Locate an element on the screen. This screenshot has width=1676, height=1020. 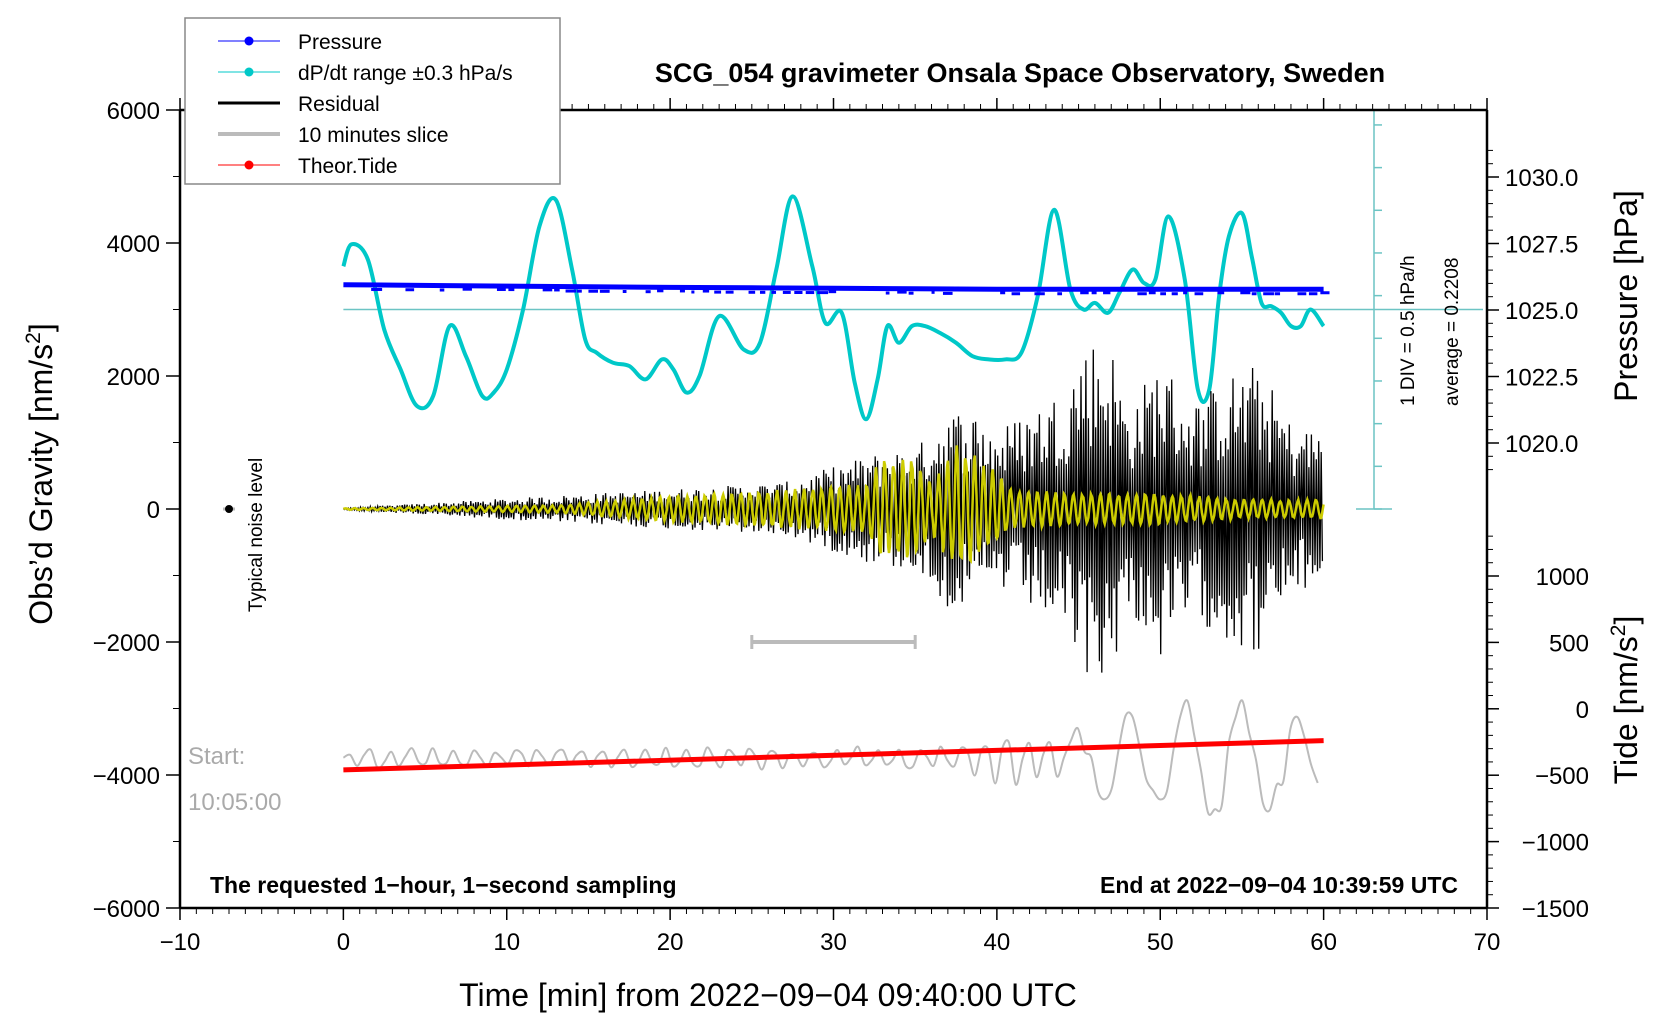
tide-title-end: ] is located at coordinates (1626, 620).